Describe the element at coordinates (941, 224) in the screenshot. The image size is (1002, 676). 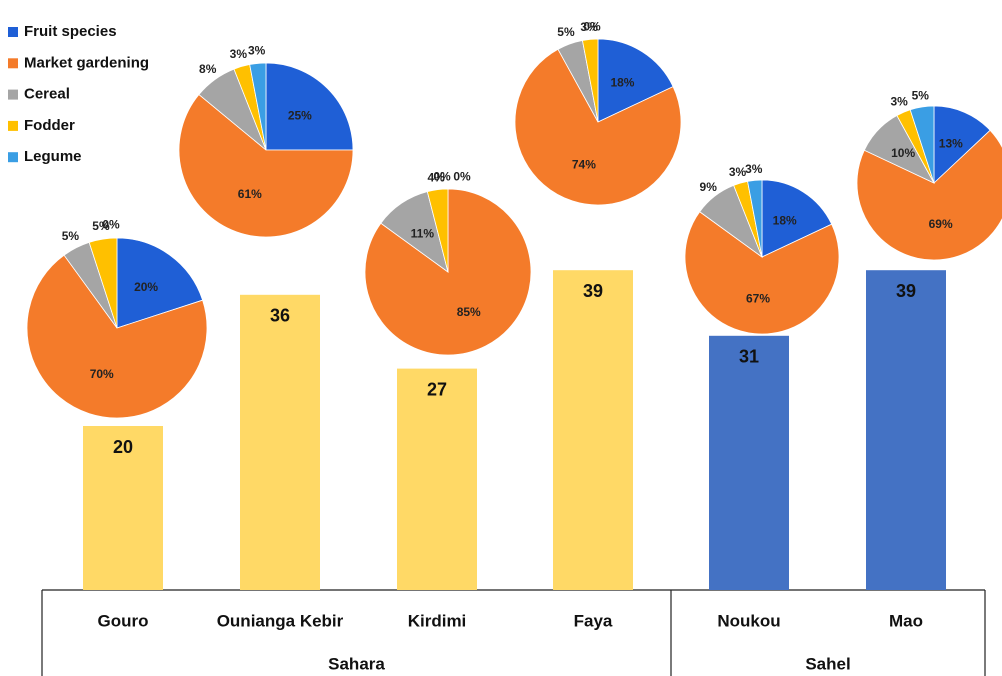
I see `pie-value-label: 69%` at that location.